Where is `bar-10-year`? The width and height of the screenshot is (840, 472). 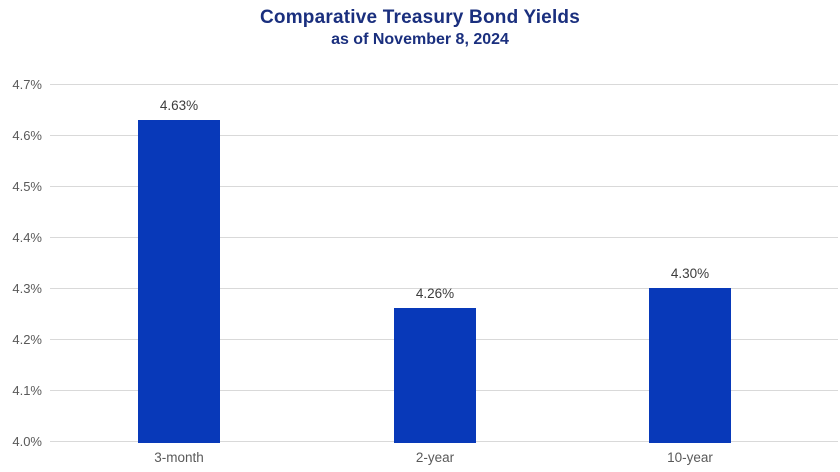
bar-10-year is located at coordinates (690, 365).